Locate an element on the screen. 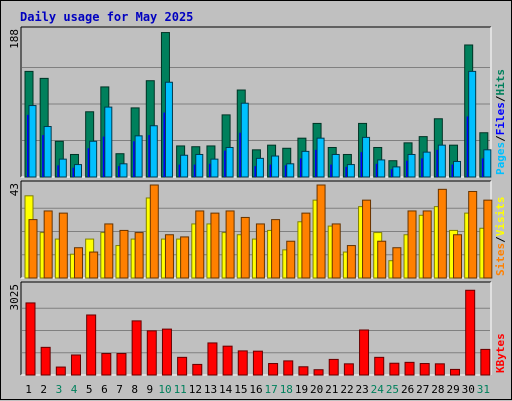 This screenshot has height=401, width=512. hits-y-max-label: 188 is located at coordinates (14, 39).